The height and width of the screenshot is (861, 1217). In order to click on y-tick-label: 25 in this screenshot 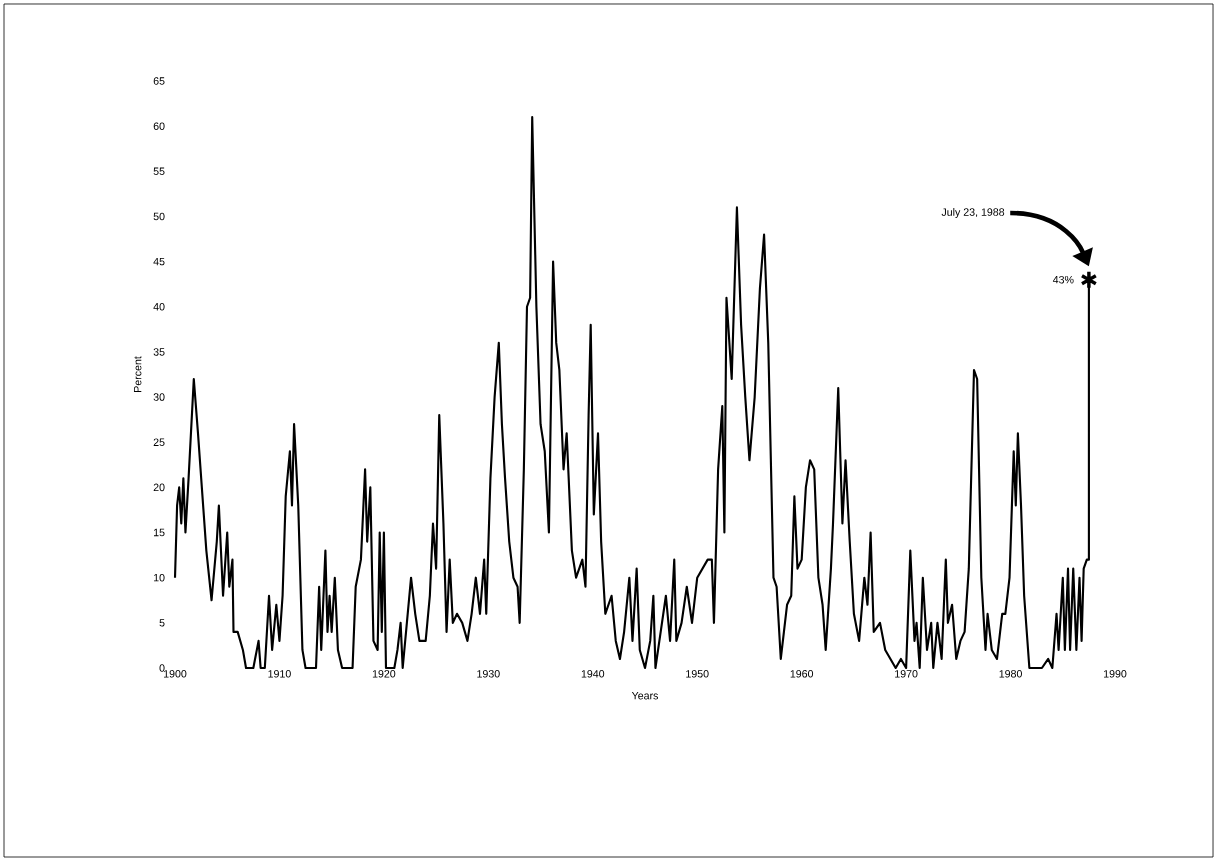, I will do `click(159, 442)`.